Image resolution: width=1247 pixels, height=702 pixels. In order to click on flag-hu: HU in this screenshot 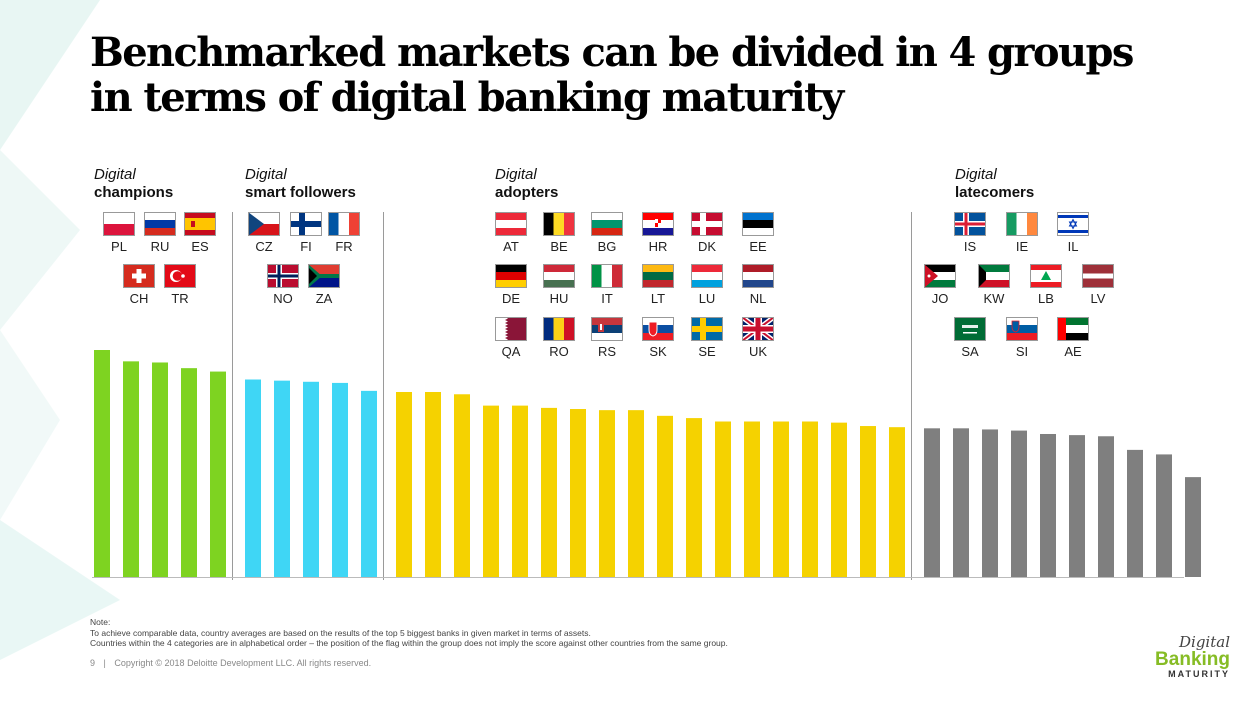, I will do `click(559, 285)`.